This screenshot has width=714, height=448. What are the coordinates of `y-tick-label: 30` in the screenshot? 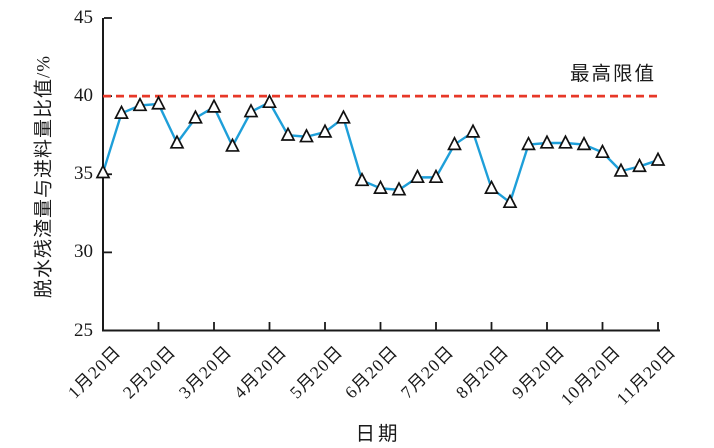 It's located at (83, 252).